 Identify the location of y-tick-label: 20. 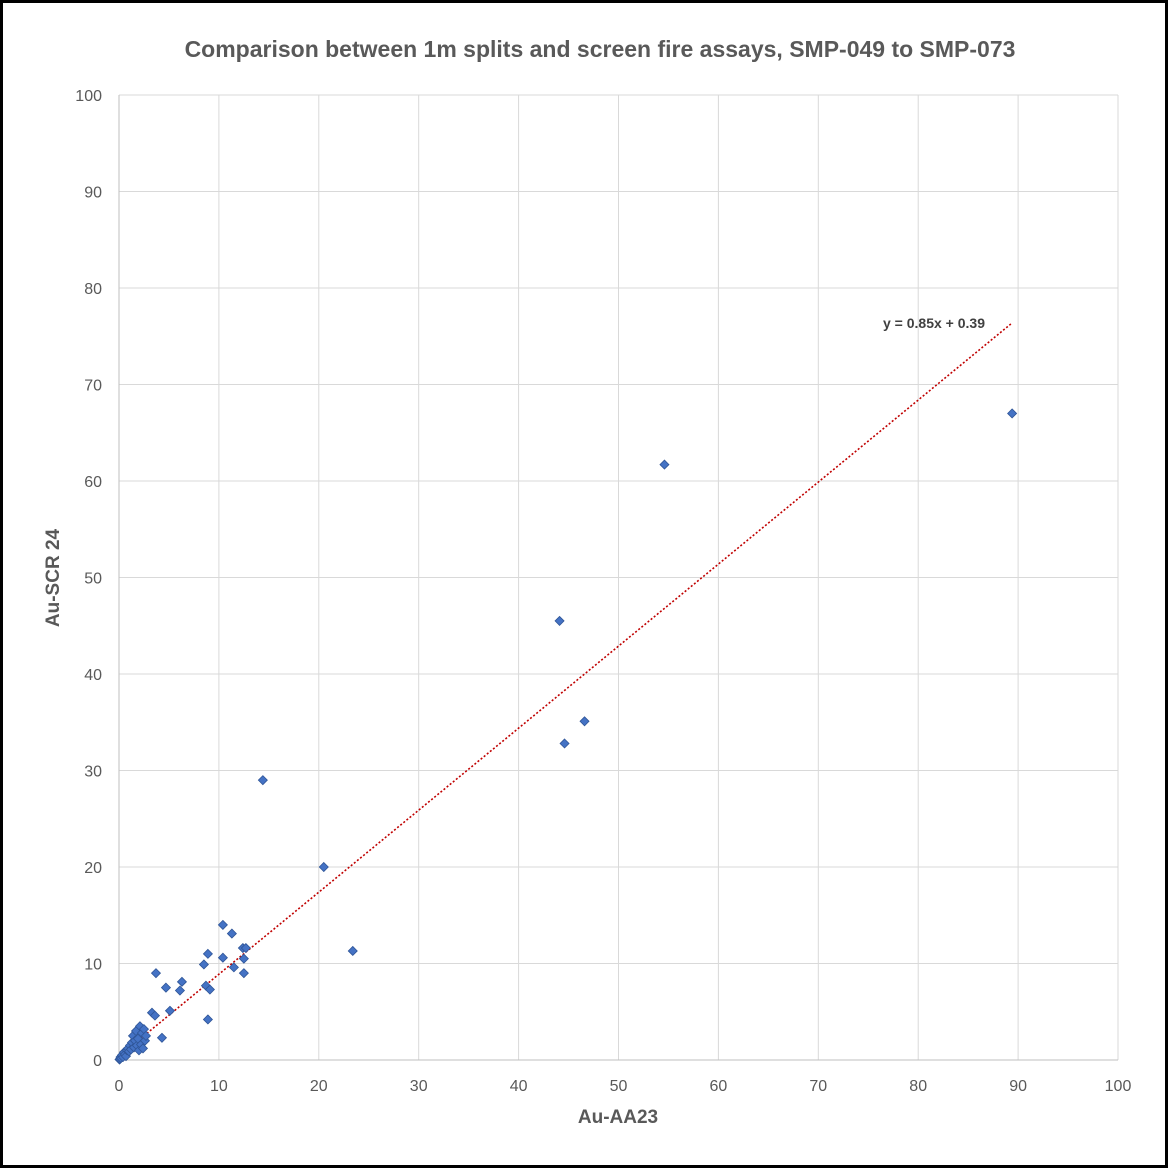
(93, 868).